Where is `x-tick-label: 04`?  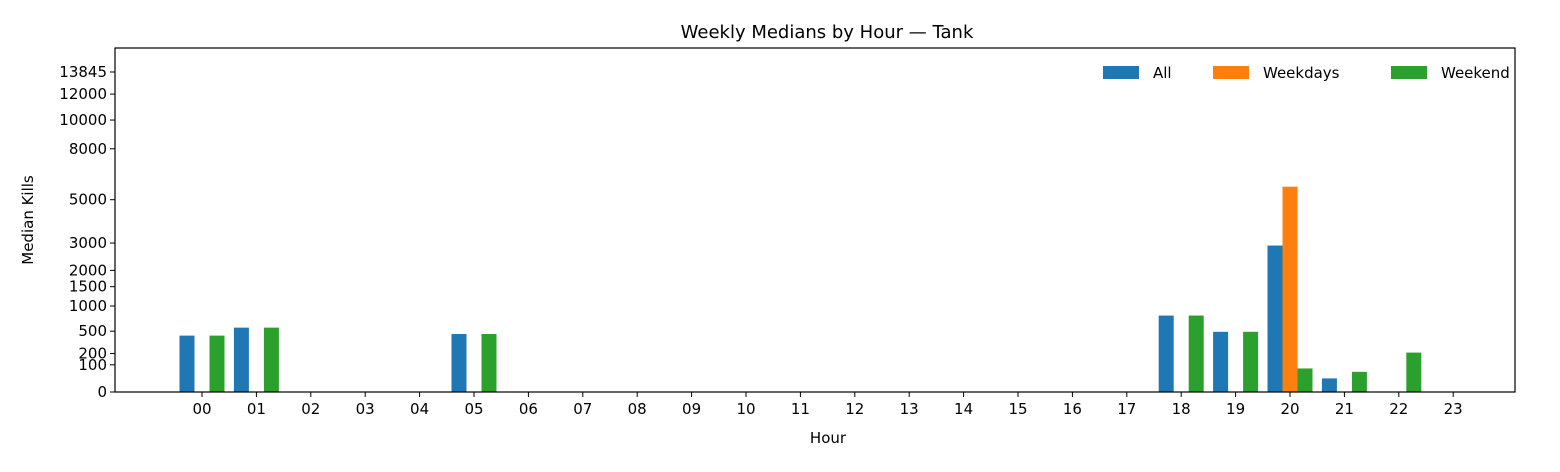
x-tick-label: 04 is located at coordinates (419, 409).